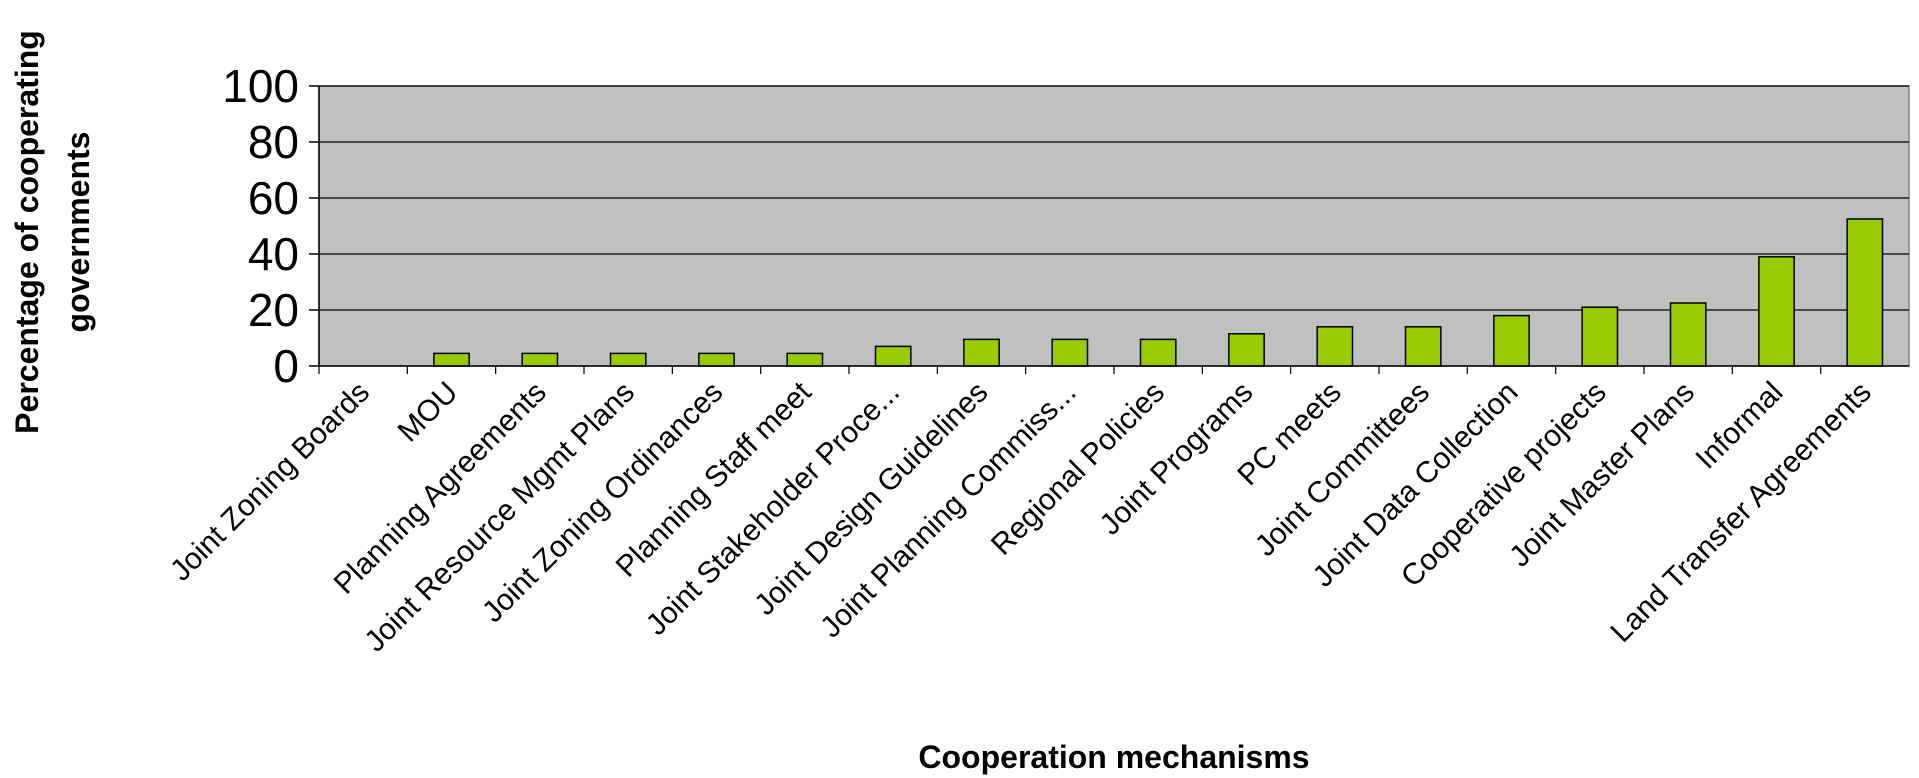  Describe the element at coordinates (273, 310) in the screenshot. I see `y-tick-label-20: 20` at that location.